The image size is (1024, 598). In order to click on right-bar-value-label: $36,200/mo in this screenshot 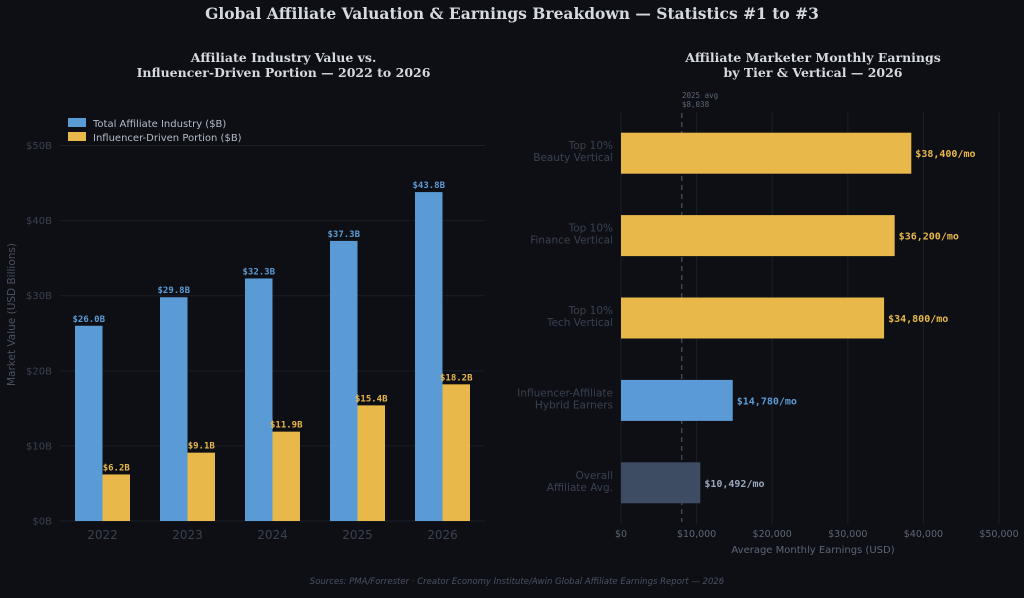, I will do `click(929, 237)`.